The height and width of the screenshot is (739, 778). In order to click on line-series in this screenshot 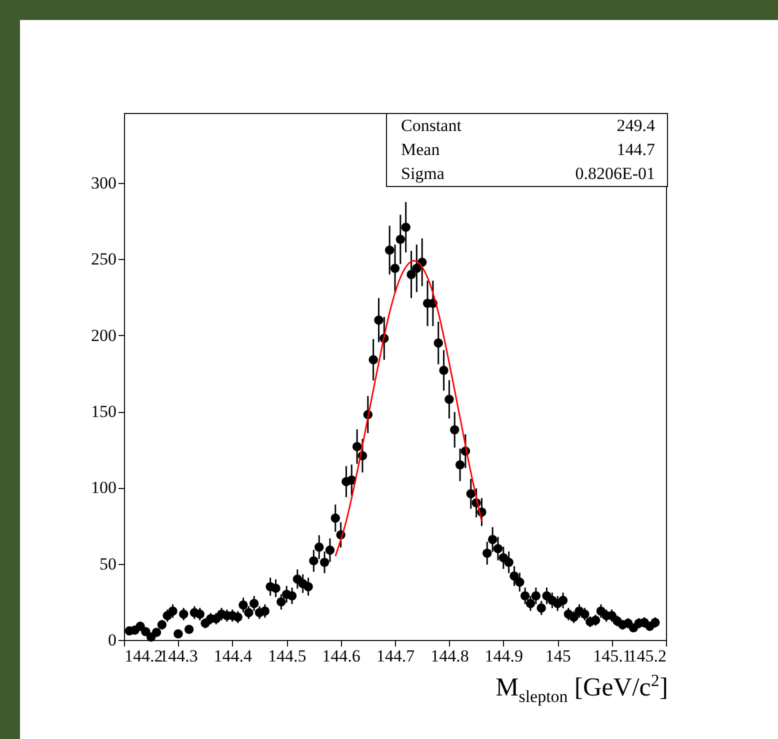, I will do `click(408, 408)`.